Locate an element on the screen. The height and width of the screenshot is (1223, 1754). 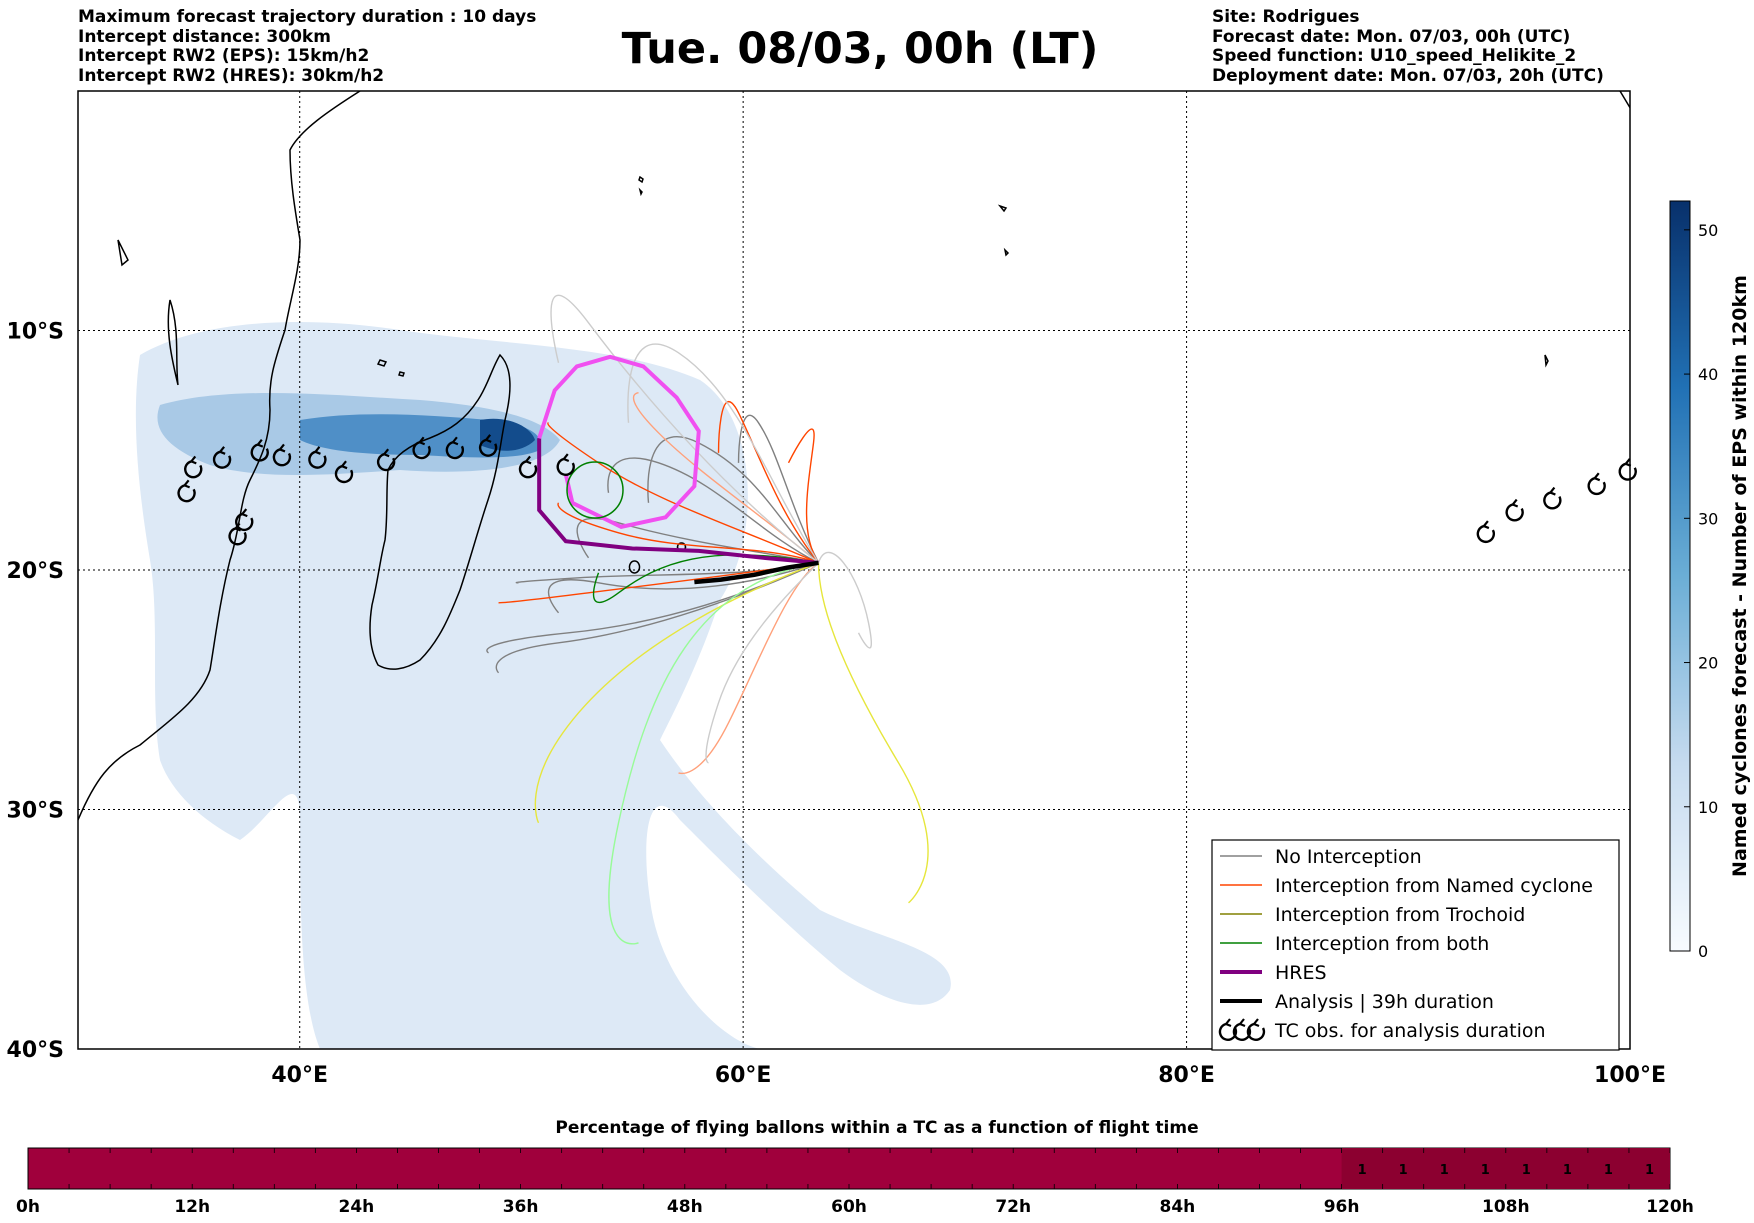
longitude-label: 40°E is located at coordinates (299, 1075).